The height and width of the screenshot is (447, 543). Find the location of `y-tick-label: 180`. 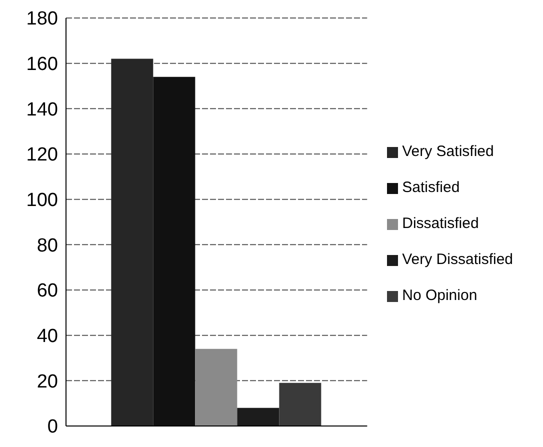

y-tick-label: 180 is located at coordinates (42, 19).